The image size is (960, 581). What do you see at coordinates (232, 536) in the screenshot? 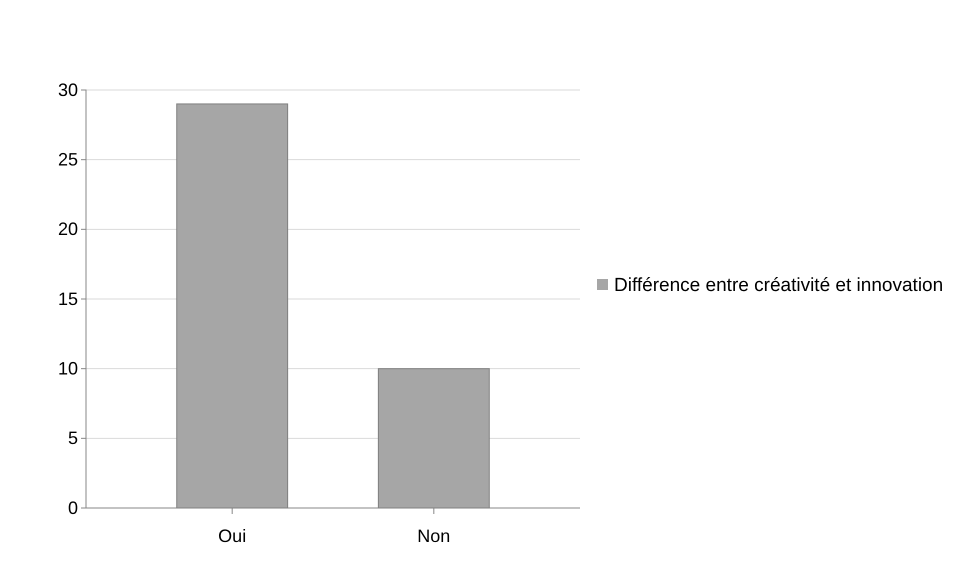
I see `x-tick-label: Oui` at bounding box center [232, 536].